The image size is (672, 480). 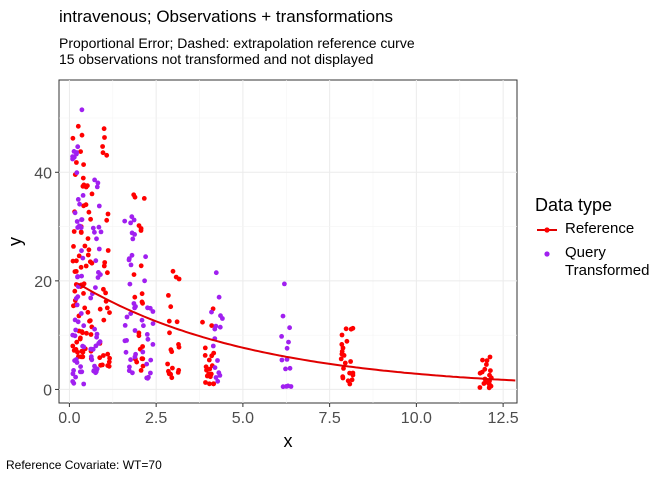 What do you see at coordinates (296, 332) in the screenshot?
I see `reference-curve` at bounding box center [296, 332].